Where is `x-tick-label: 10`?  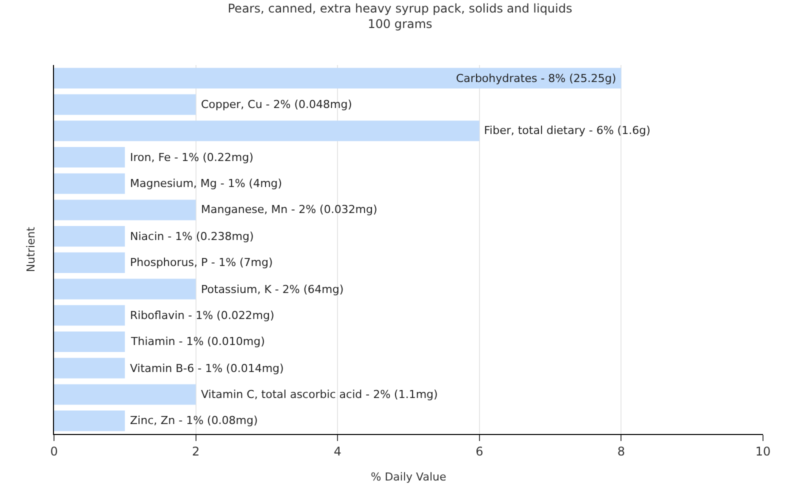 x-tick-label: 10 is located at coordinates (763, 451).